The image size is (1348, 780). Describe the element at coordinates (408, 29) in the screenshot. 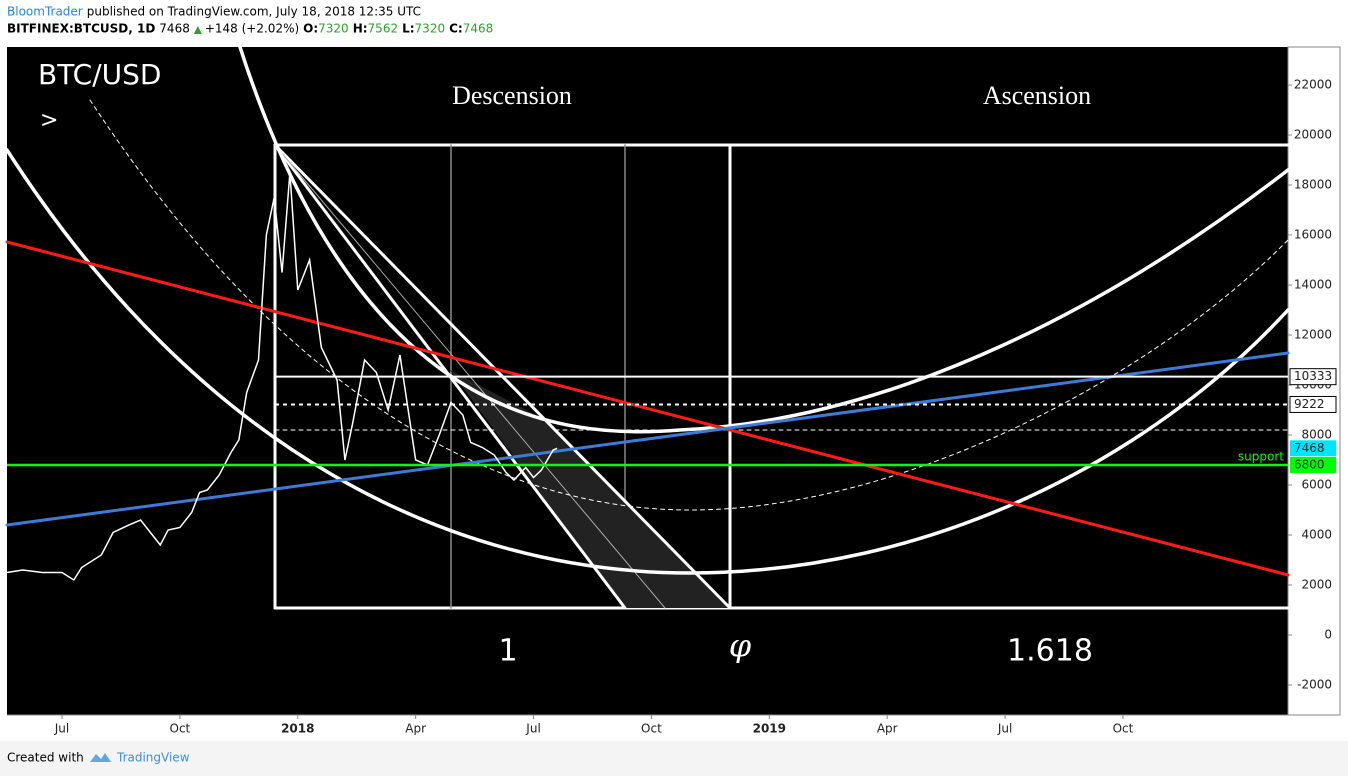

I see `ohlc-label: L:` at that location.